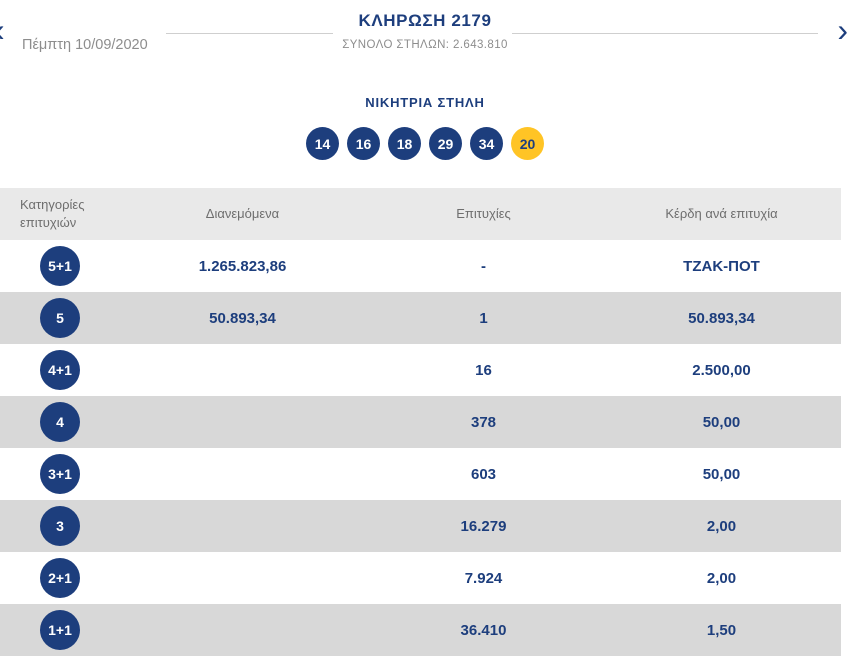 Image resolution: width=850 pixels, height=668 pixels. I want to click on winners-value: 36.410, so click(483, 630).